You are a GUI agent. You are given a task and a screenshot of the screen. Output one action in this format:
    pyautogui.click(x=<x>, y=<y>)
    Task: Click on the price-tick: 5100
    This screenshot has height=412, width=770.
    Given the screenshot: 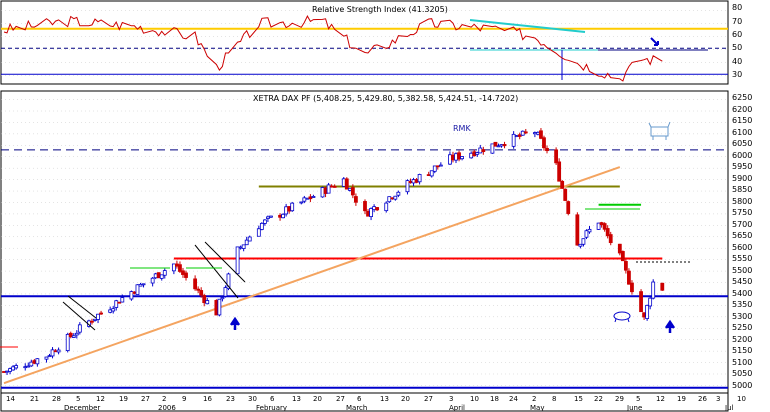 What is the action you would take?
    pyautogui.click(x=742, y=362)
    